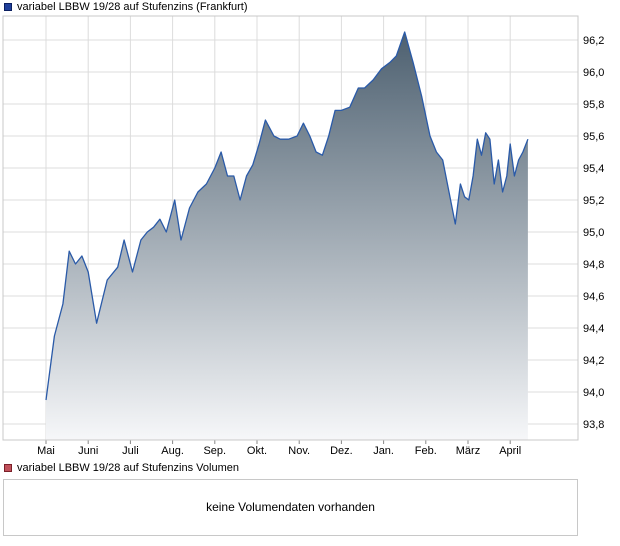  Describe the element at coordinates (130, 451) in the screenshot. I see `x-tick-label: Juli` at that location.